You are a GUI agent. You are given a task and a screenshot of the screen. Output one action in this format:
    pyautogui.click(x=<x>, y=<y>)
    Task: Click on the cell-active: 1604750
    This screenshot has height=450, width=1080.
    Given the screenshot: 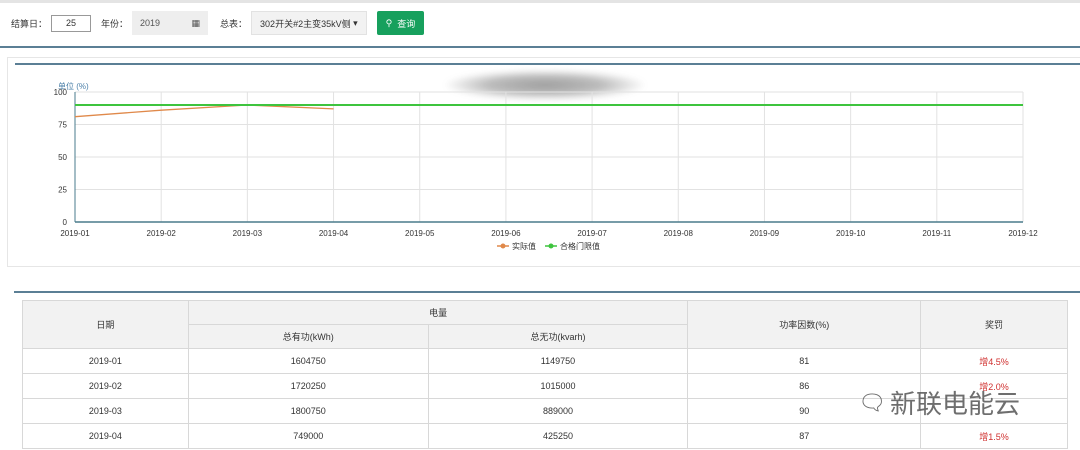 What is the action you would take?
    pyautogui.click(x=308, y=361)
    